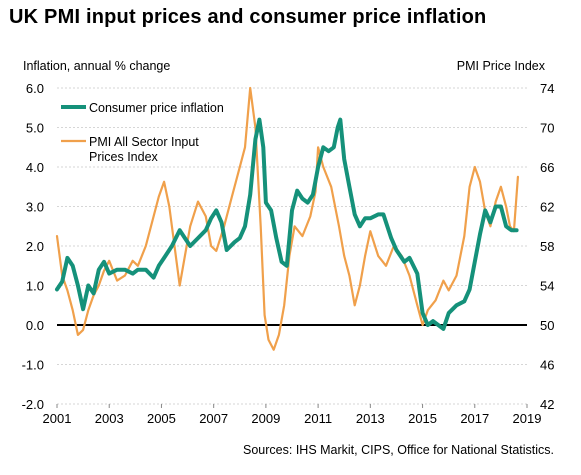 This screenshot has width=581, height=475. Describe the element at coordinates (547, 246) in the screenshot. I see `right-tick-label: 58` at that location.